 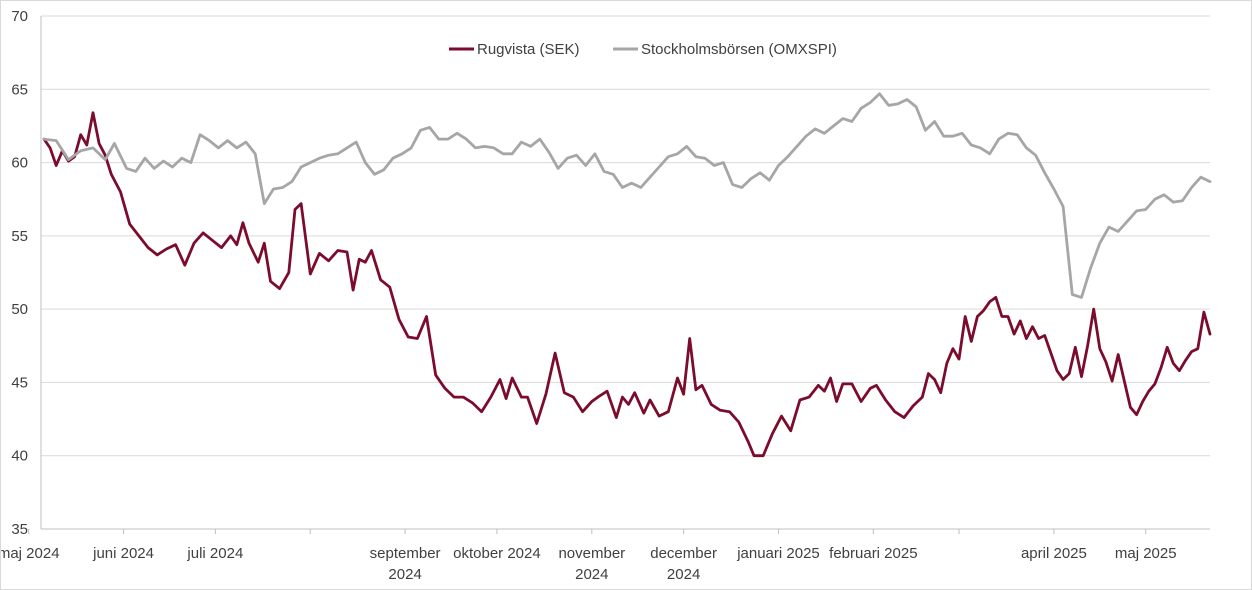 I want to click on y-tick-label-35: 35, so click(x=19, y=529).